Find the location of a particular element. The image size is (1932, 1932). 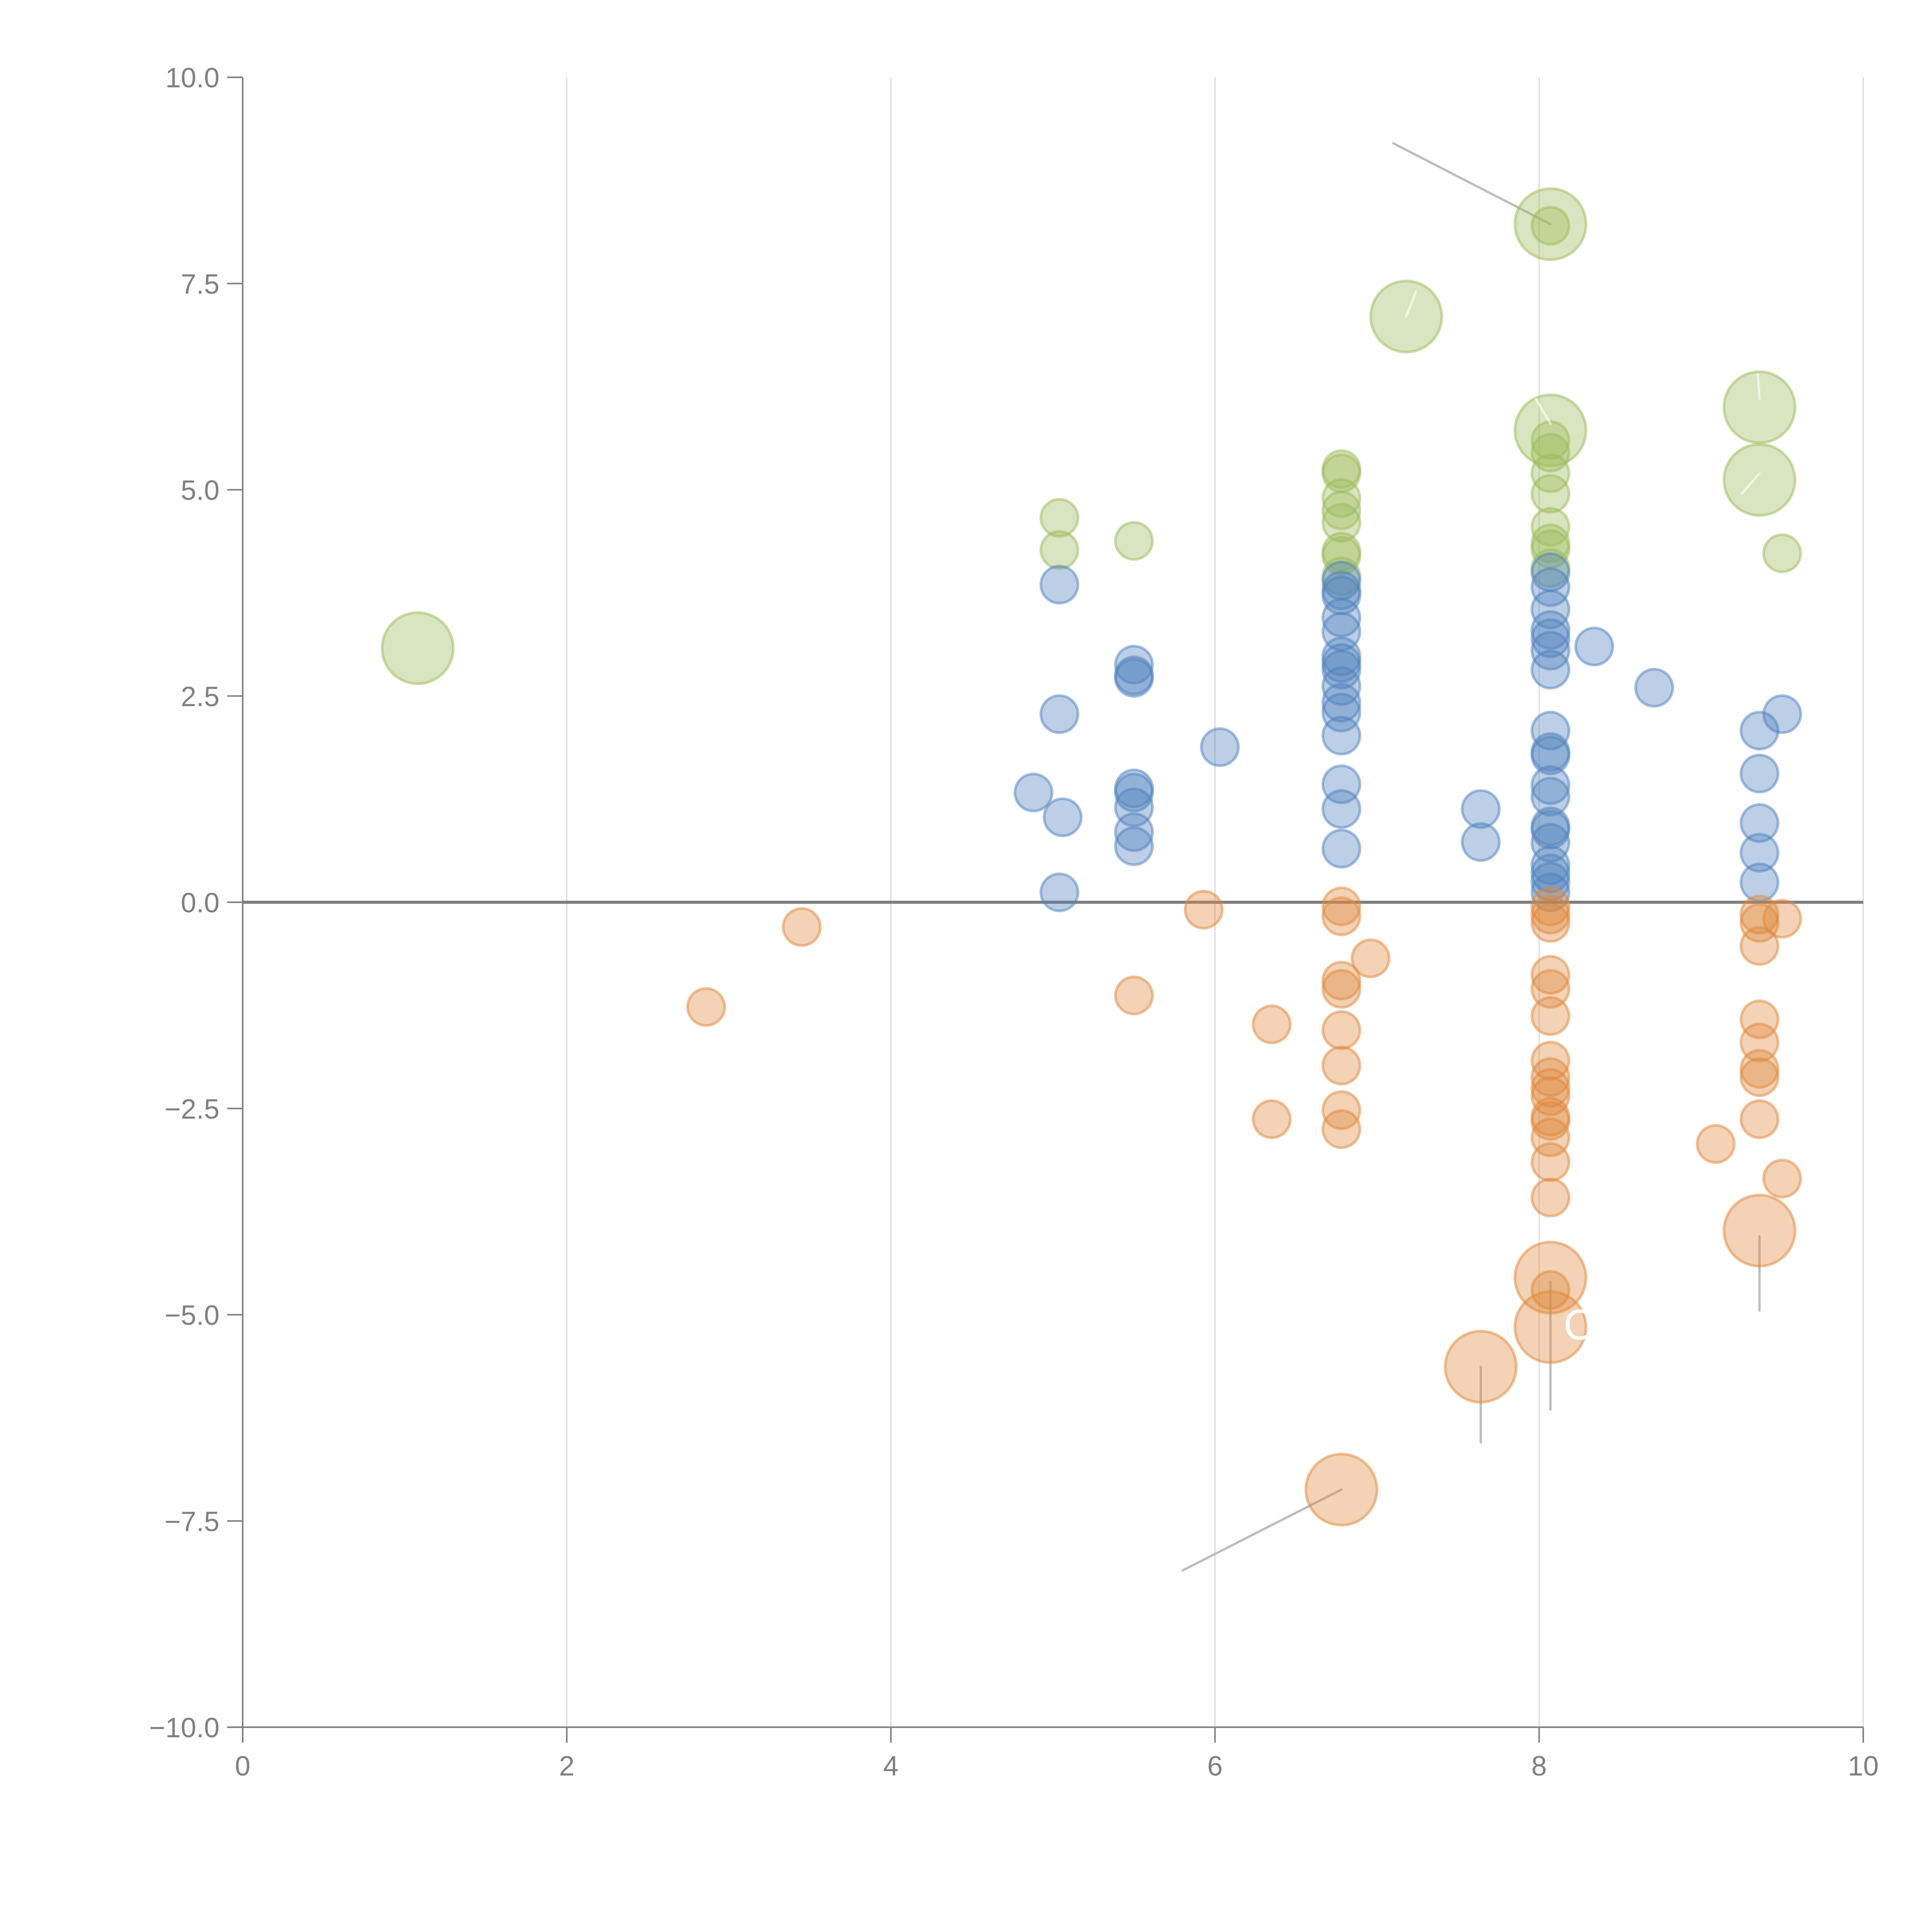

y-tick-label: −7.5 is located at coordinates (192, 1522).